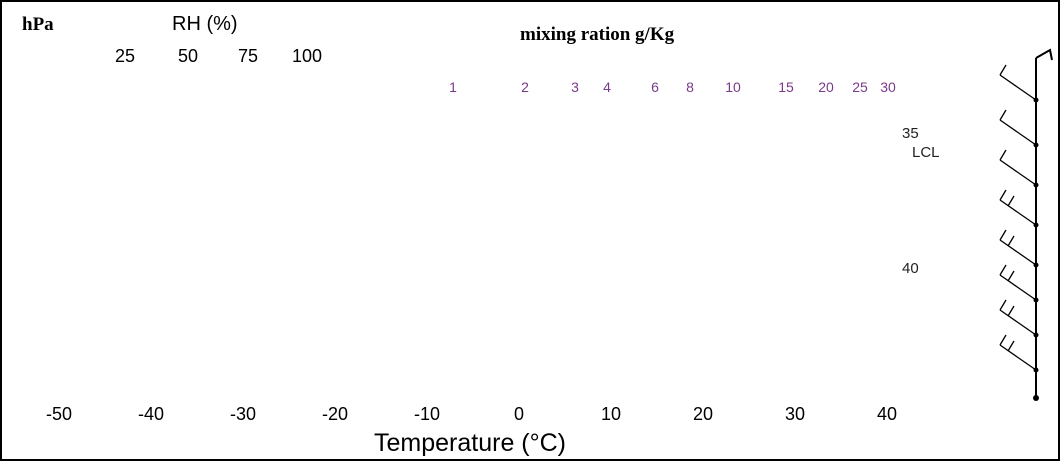  What do you see at coordinates (470, 443) in the screenshot?
I see `x-axis-title: Temperature (°C)` at bounding box center [470, 443].